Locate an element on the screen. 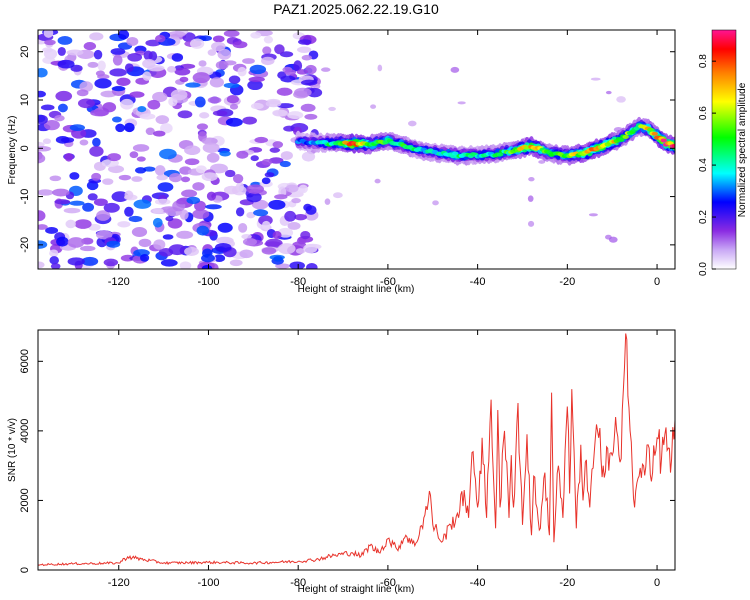  bottom-xtick-label: -120 is located at coordinates (119, 583).